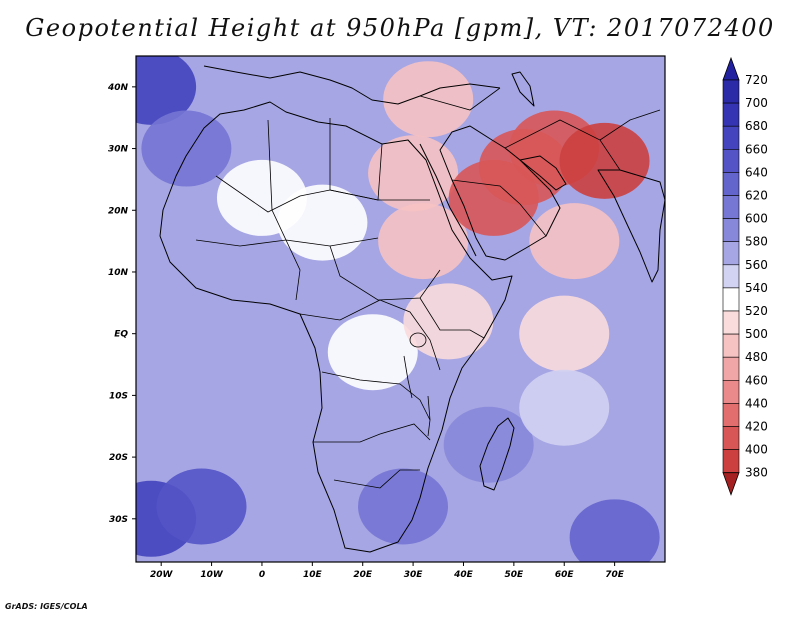 The image size is (800, 618). What do you see at coordinates (408, 377) in the screenshot?
I see `lake-tanganyika` at bounding box center [408, 377].